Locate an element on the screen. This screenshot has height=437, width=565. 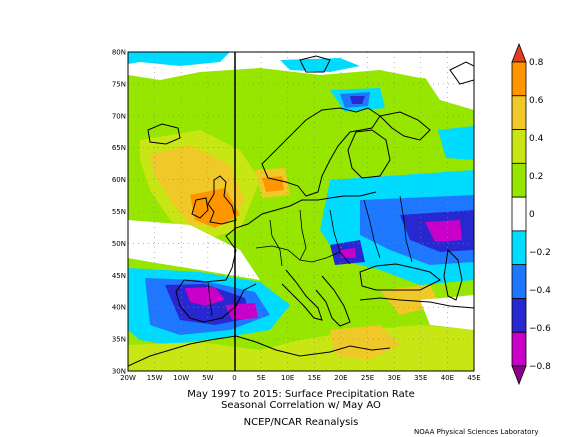
lon-label: 20E is located at coordinates (340, 378).